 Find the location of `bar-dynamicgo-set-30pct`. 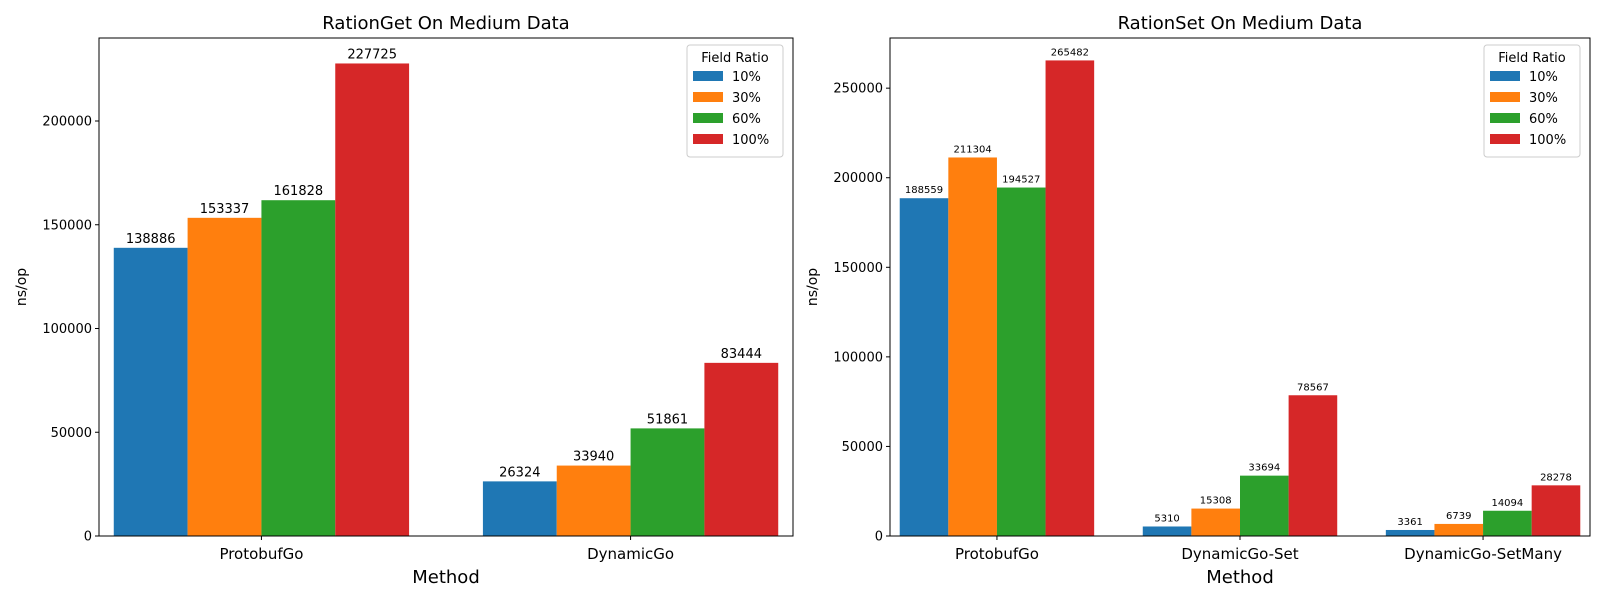

bar-dynamicgo-set-30pct is located at coordinates (1215, 522).